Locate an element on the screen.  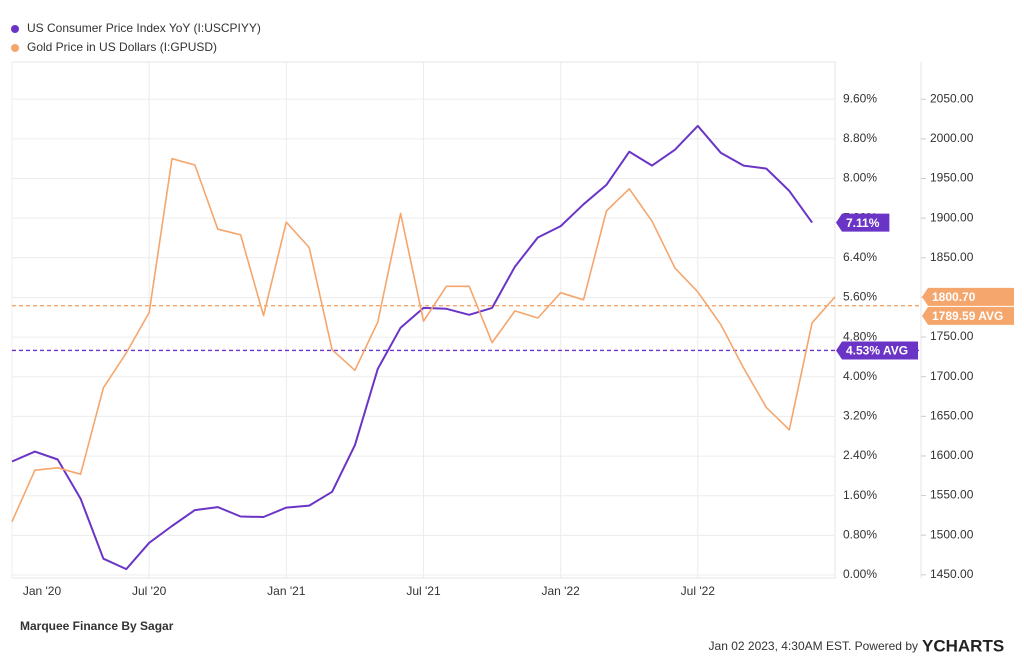
y2-tick-label: 2000.00 is located at coordinates (952, 138).